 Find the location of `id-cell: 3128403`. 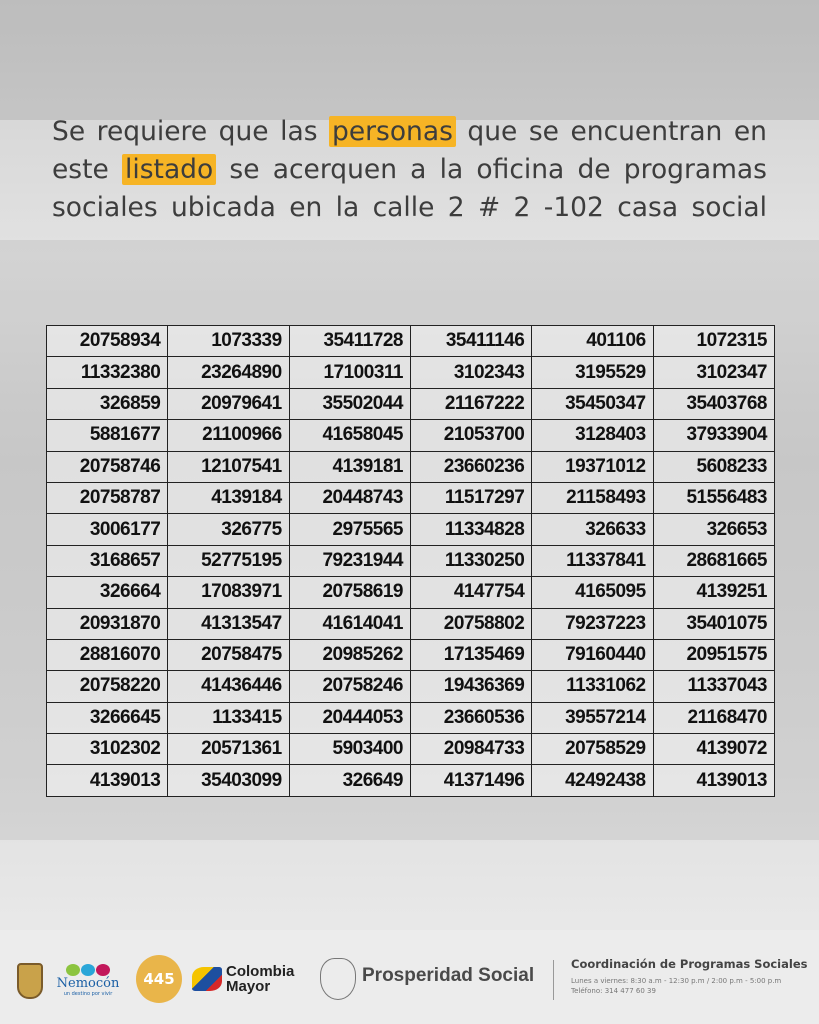

id-cell: 3128403 is located at coordinates (592, 435).